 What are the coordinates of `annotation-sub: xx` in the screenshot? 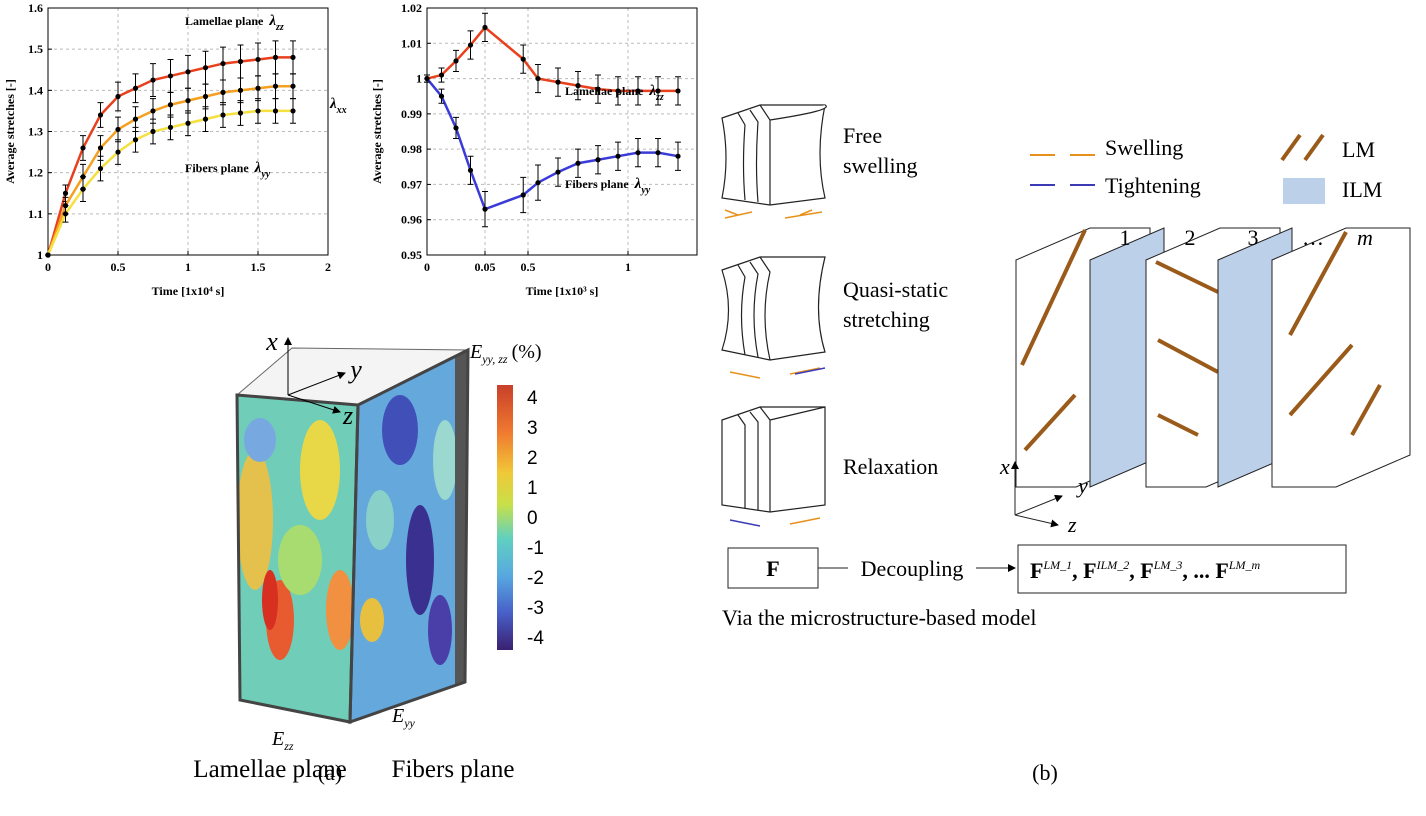 It's located at (341, 110).